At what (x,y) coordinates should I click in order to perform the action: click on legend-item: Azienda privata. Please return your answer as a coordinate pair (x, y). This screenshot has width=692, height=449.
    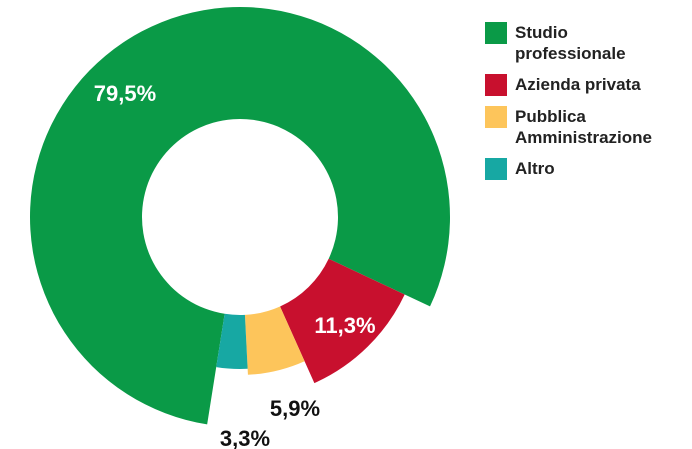
    Looking at the image, I should click on (572, 85).